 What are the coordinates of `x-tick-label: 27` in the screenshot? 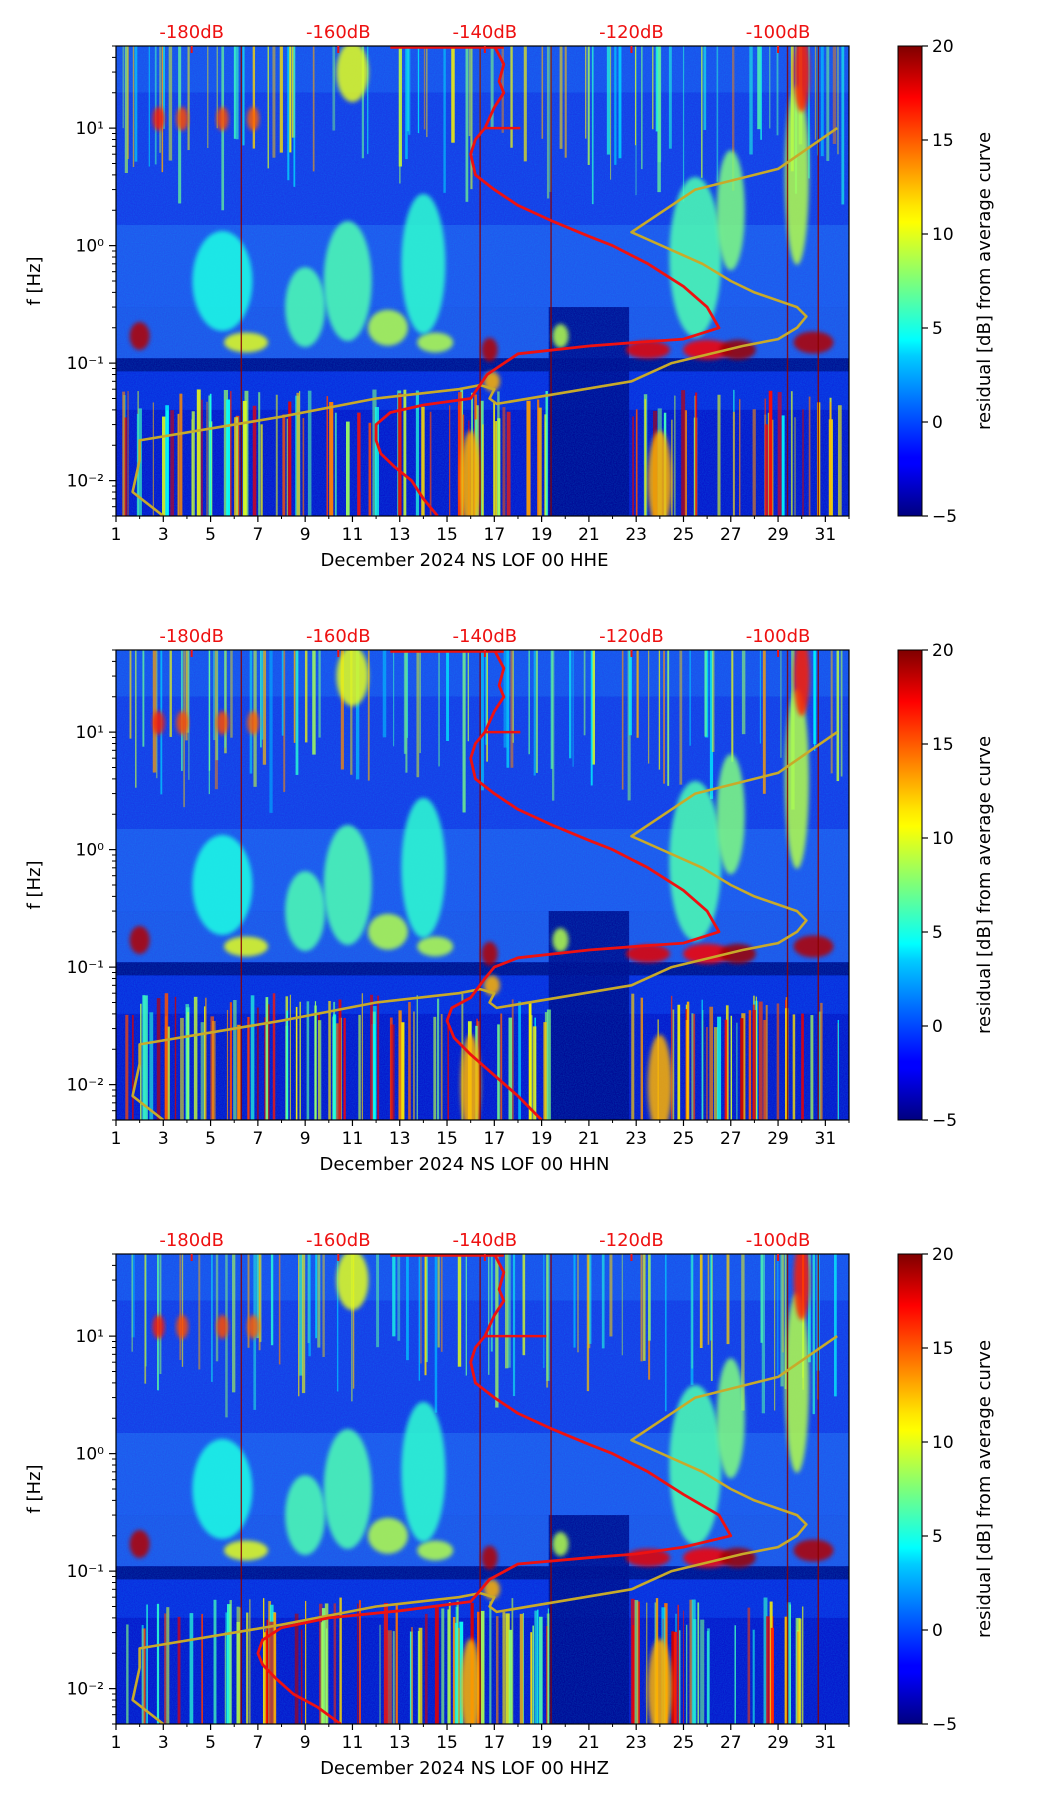 It's located at (731, 535).